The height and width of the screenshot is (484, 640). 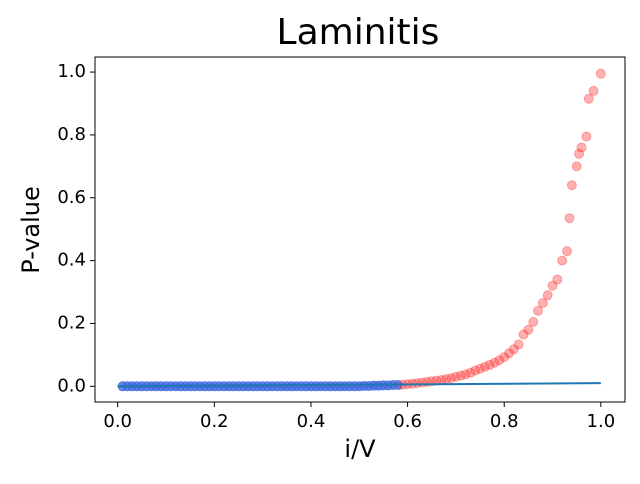 What do you see at coordinates (71, 71) in the screenshot?
I see `y-tick-label: 1.0` at bounding box center [71, 71].